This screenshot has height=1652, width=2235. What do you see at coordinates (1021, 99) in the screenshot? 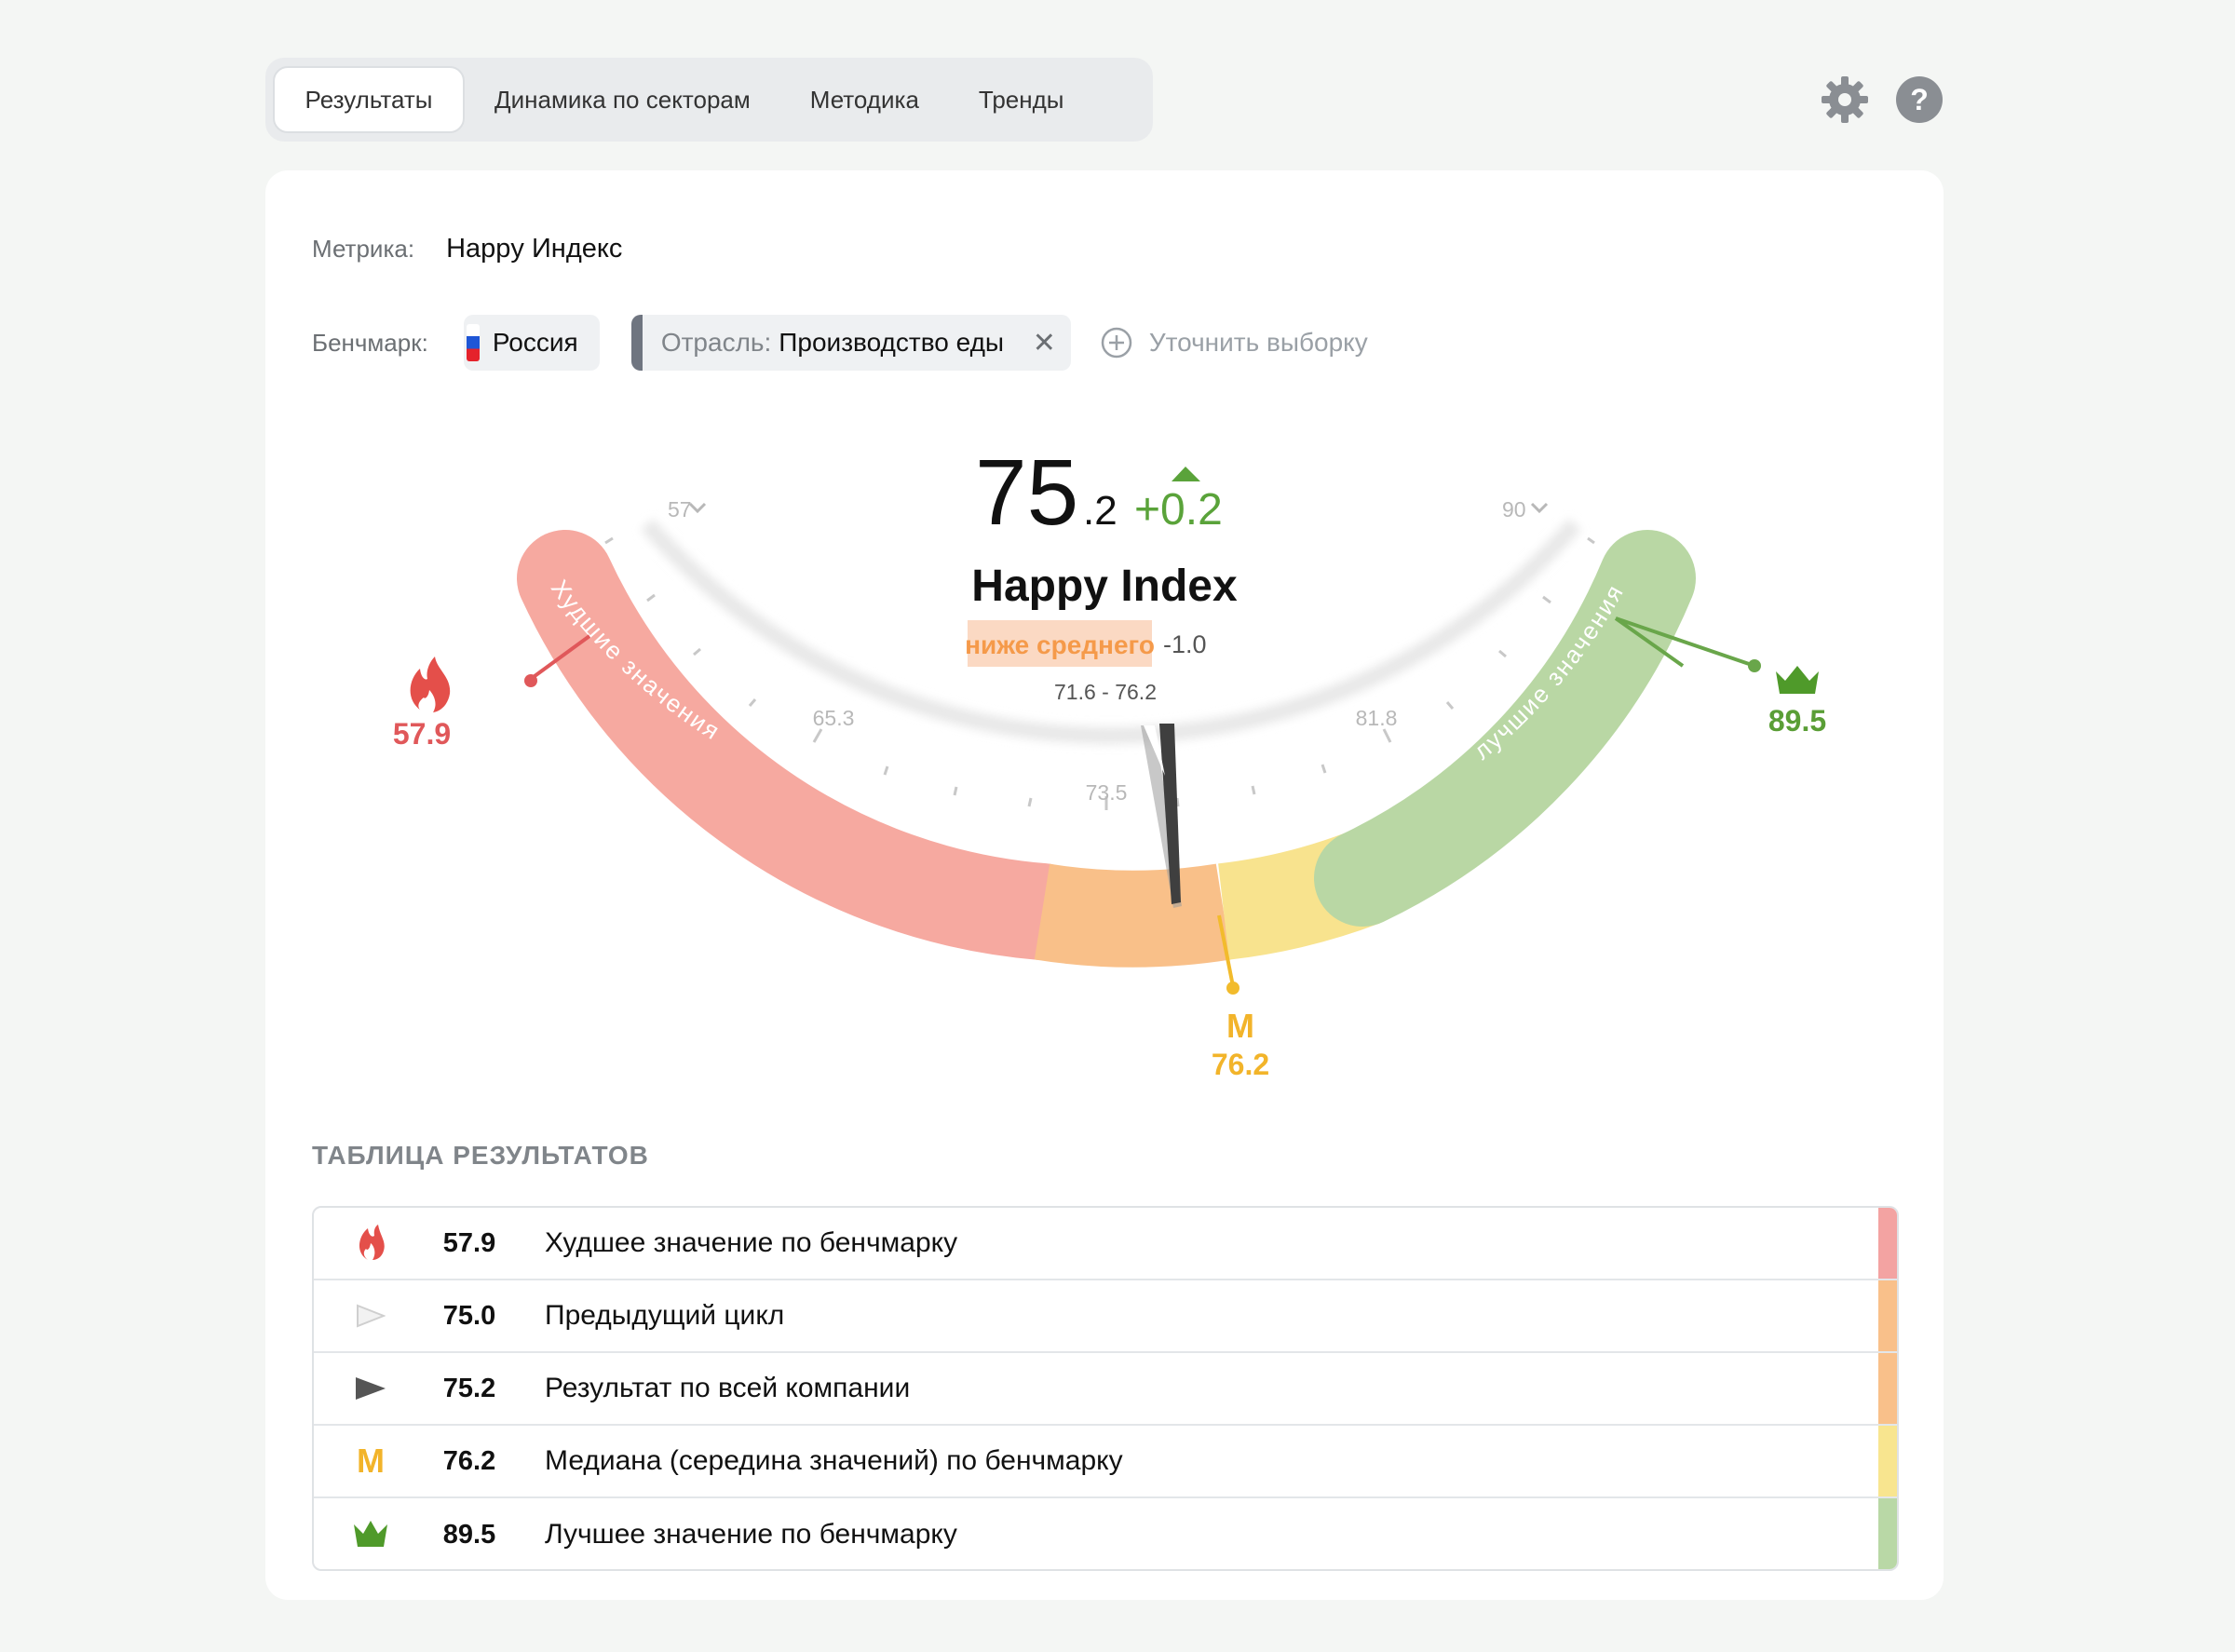
I see `tab-trends: Тренды` at bounding box center [1021, 99].